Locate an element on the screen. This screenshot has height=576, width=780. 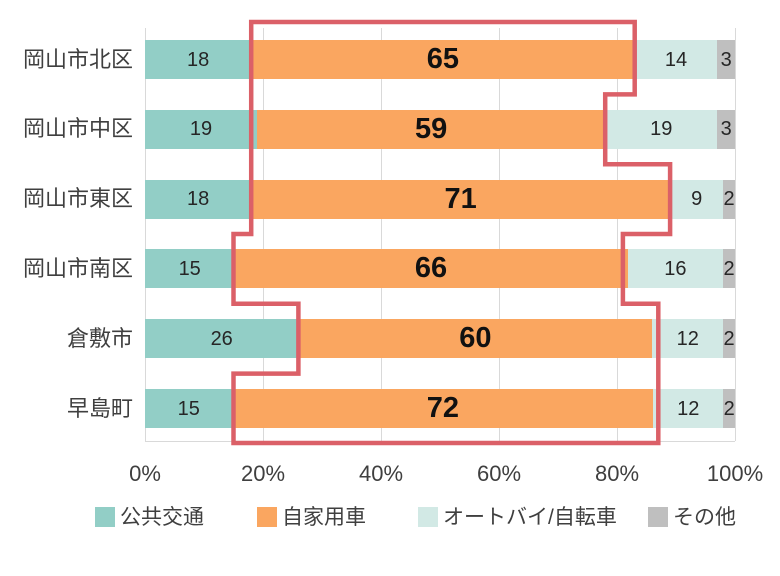
bar-segment-private-car: 71 is located at coordinates (461, 199).